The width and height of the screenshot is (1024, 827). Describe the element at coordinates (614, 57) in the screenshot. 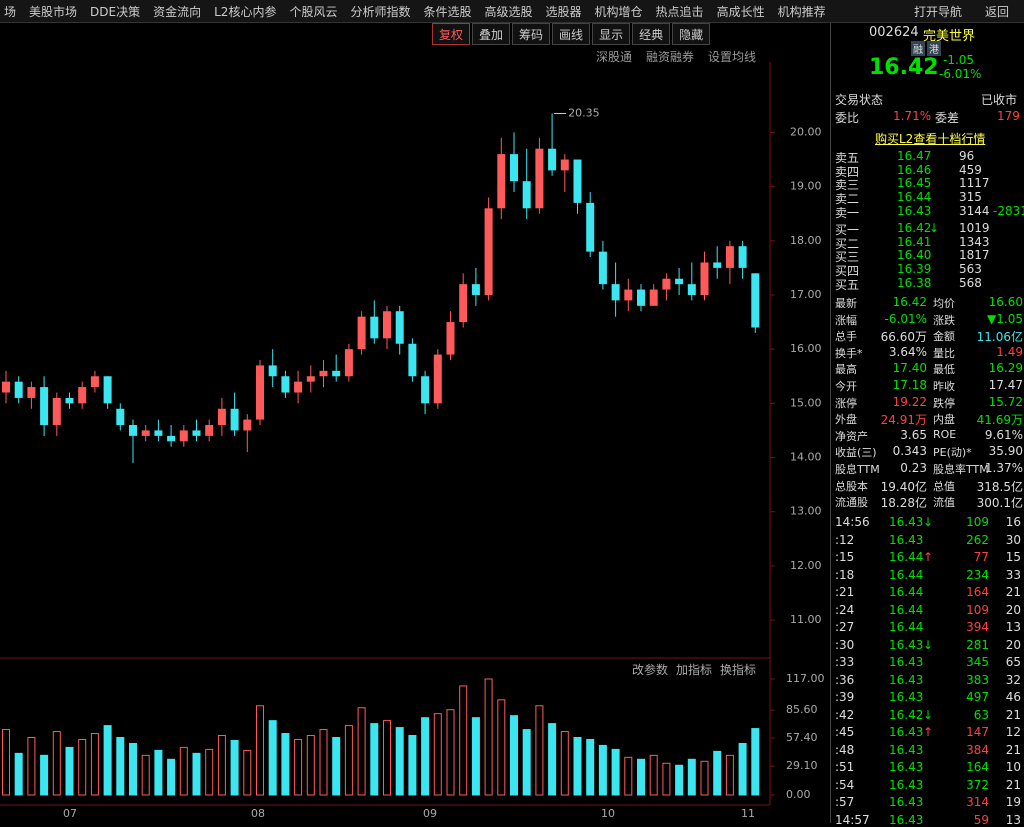

I see `subbar-item: 深股通` at that location.